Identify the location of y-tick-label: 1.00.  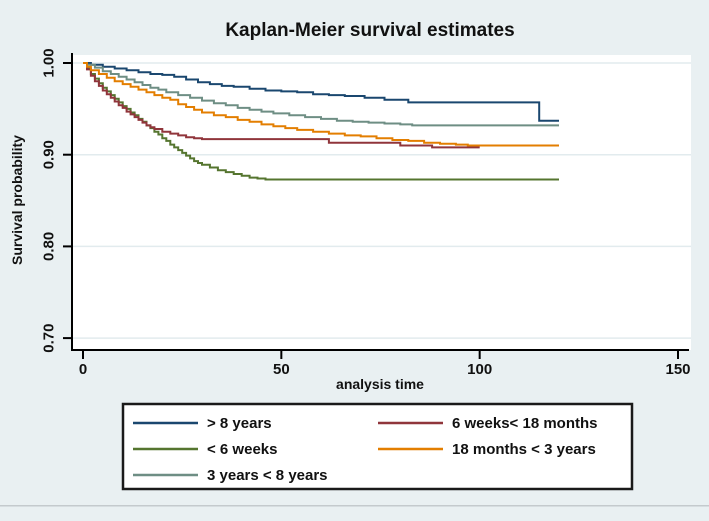
(49, 62).